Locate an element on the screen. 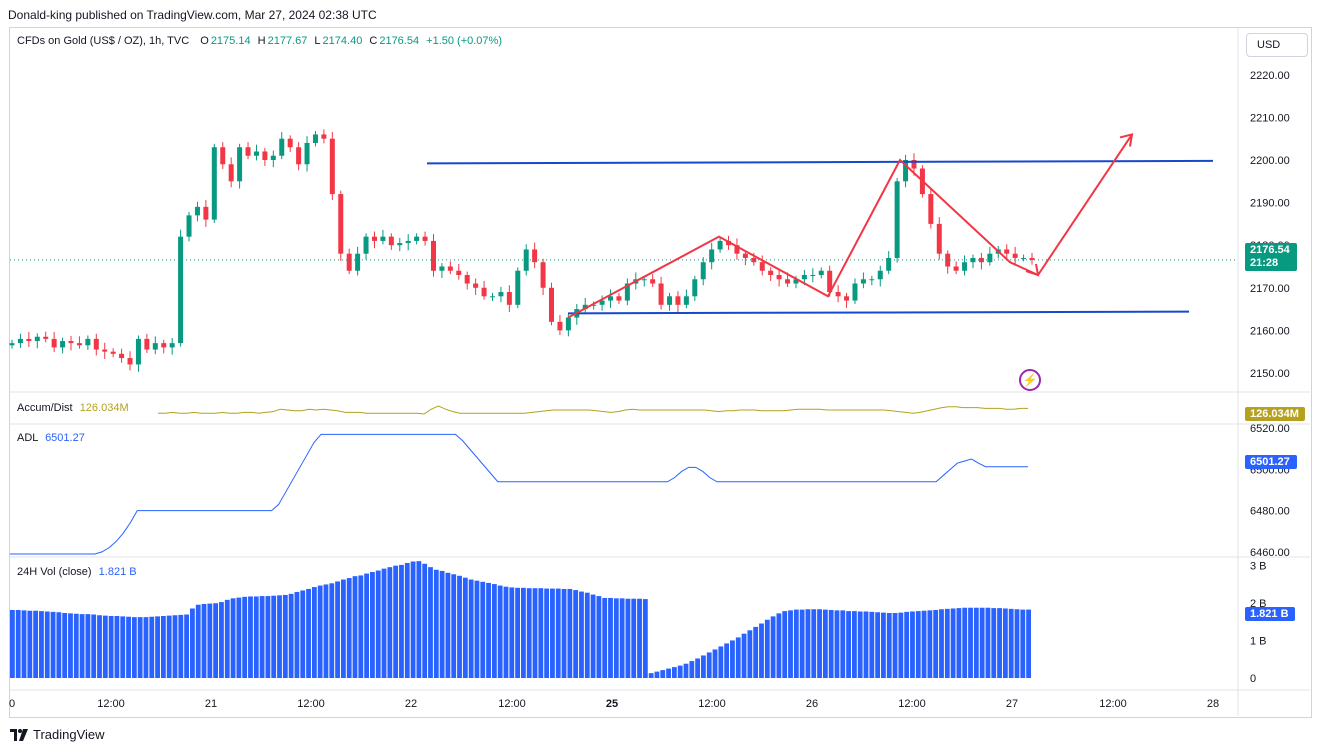 The image size is (1322, 752). lightning-icon: ⚡ is located at coordinates (1030, 380).